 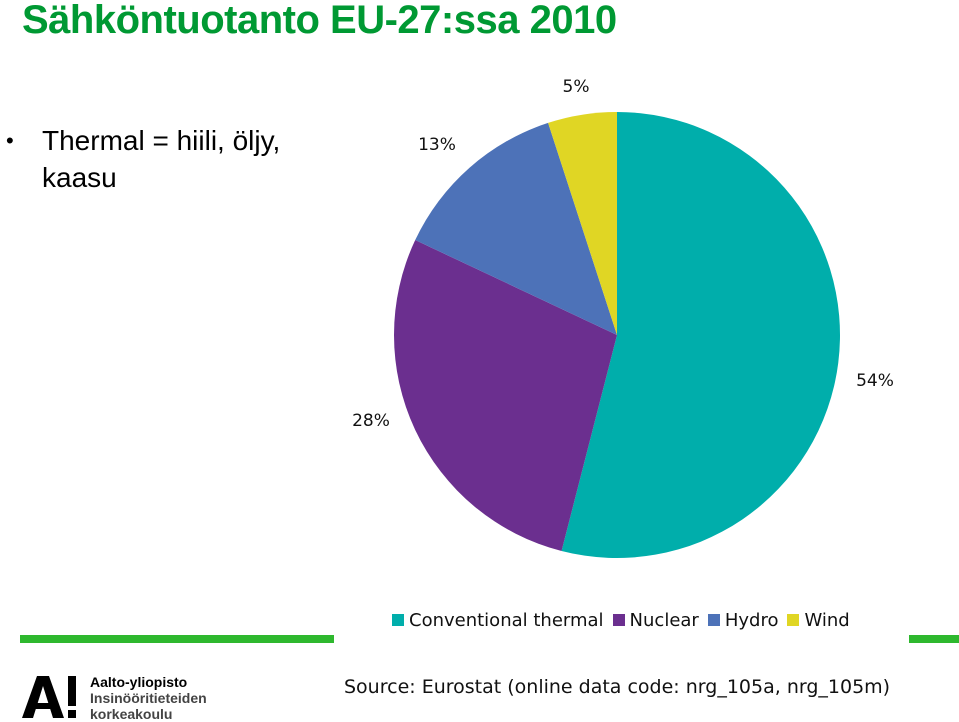 I want to click on bullet-item: Thermal = hiili, öljy, kaasu, so click(x=170, y=159).